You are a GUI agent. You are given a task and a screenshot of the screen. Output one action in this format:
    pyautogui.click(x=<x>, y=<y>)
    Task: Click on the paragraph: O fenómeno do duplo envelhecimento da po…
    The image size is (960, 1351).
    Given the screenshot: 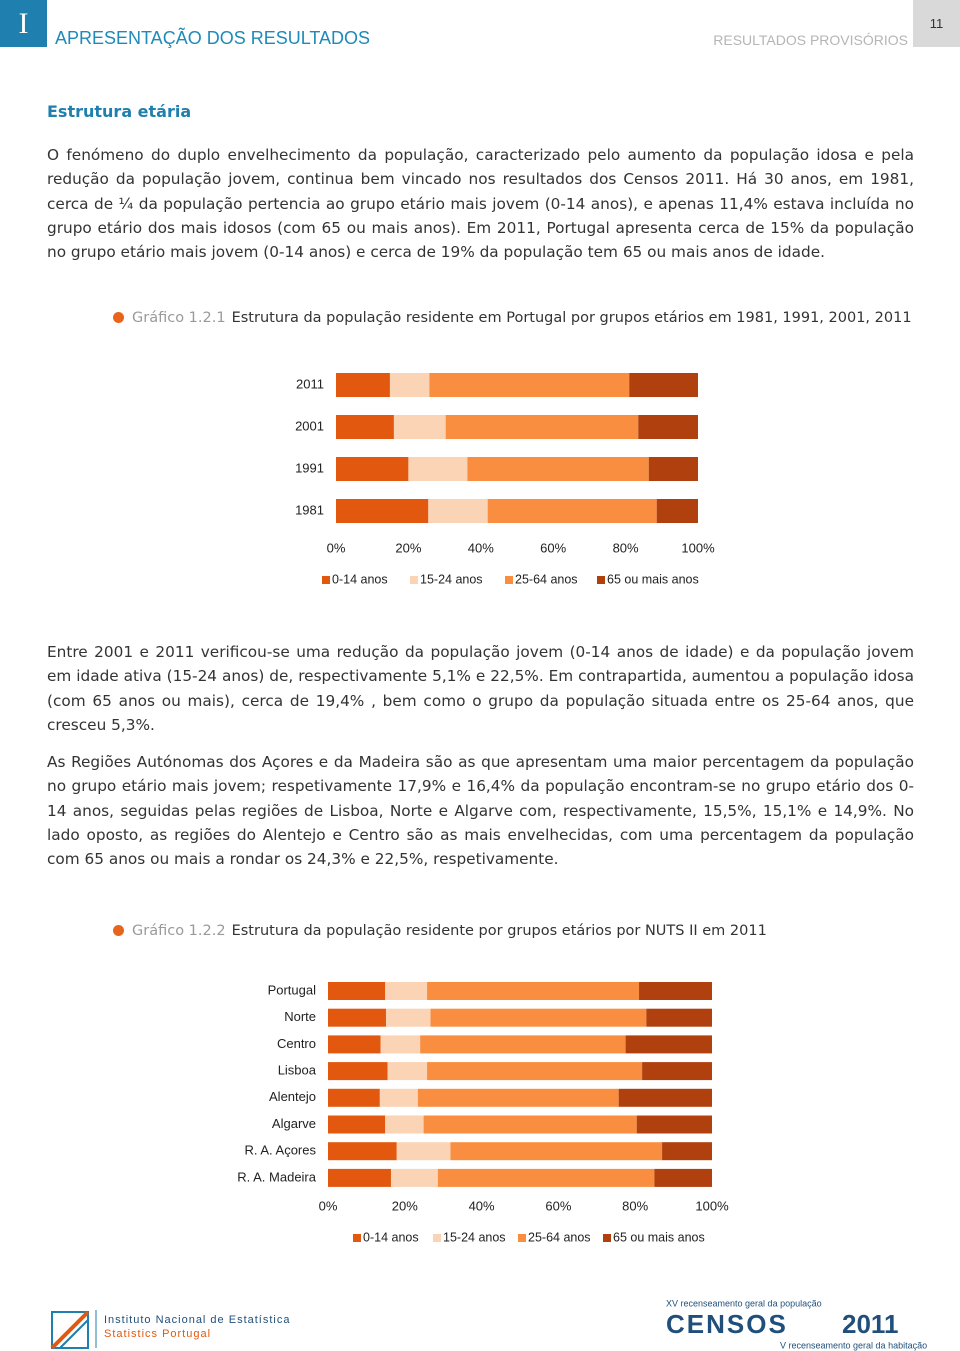 What is the action you would take?
    pyautogui.click(x=480, y=204)
    